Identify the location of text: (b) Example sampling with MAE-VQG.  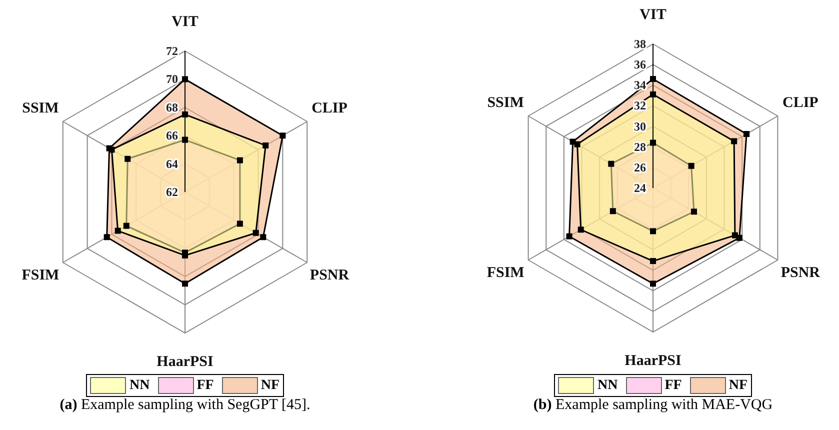
(653, 405).